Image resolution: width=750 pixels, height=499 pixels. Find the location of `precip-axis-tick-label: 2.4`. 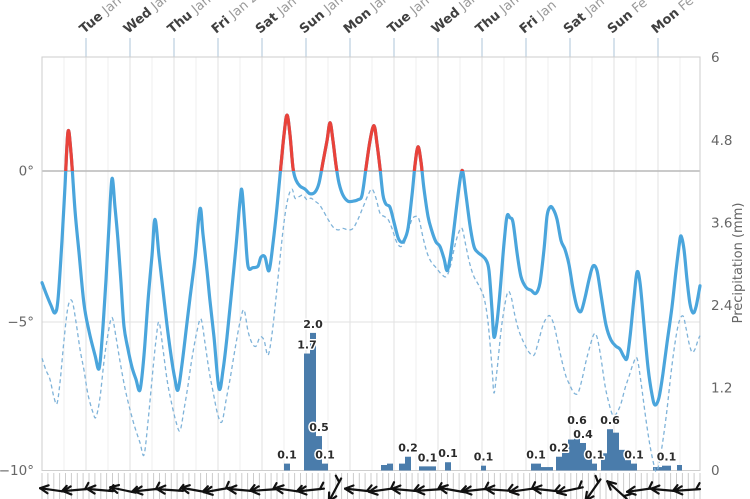

precip-axis-tick-label: 2.4 is located at coordinates (721, 306).